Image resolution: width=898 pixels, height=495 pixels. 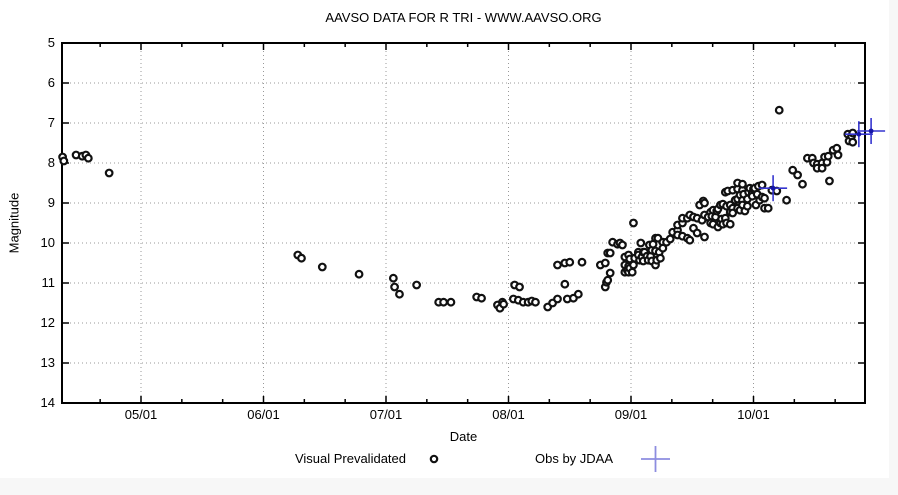 What do you see at coordinates (51, 122) in the screenshot?
I see `y-tick-label: 7` at bounding box center [51, 122].